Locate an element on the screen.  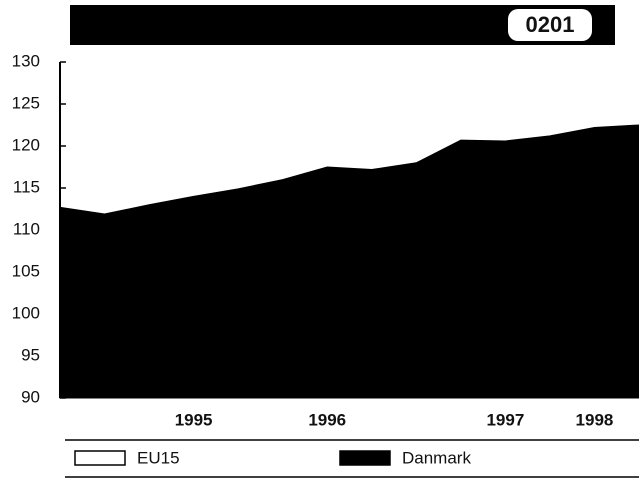
y-tick-label: 105 is located at coordinates (26, 270).